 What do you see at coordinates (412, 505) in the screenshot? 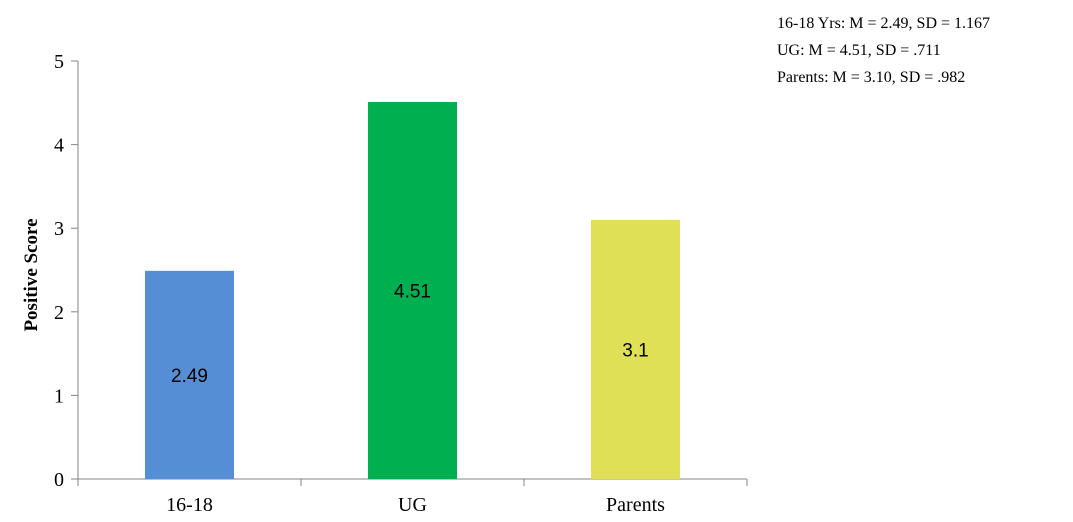
I see `x-tick-label: UG` at bounding box center [412, 505].